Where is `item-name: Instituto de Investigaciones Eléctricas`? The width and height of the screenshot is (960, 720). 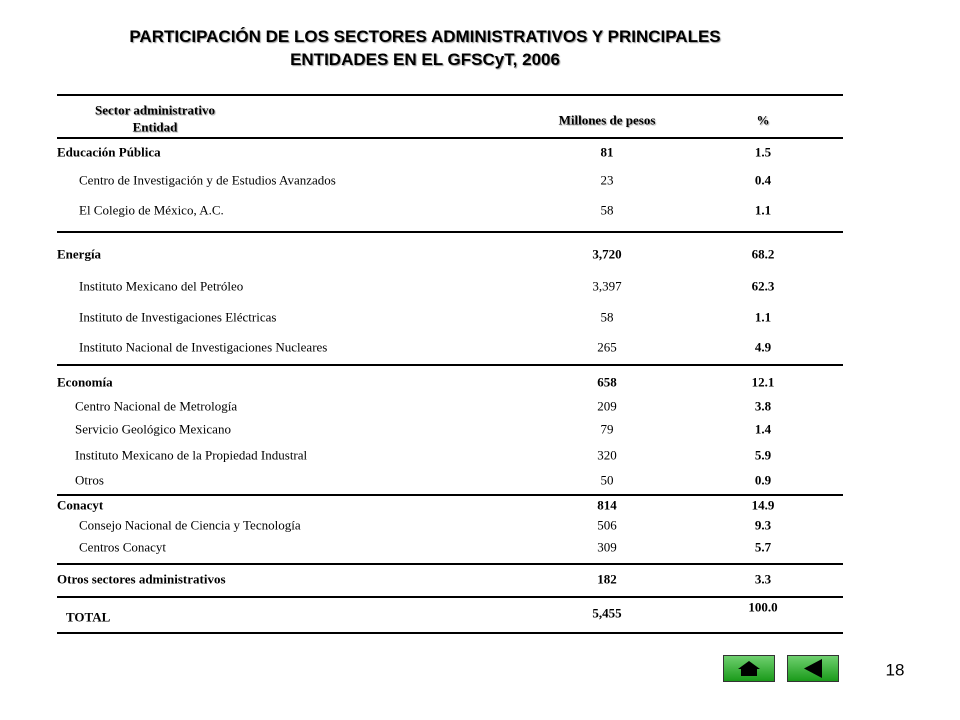
item-name: Instituto de Investigaciones Eléctricas is located at coordinates (178, 317).